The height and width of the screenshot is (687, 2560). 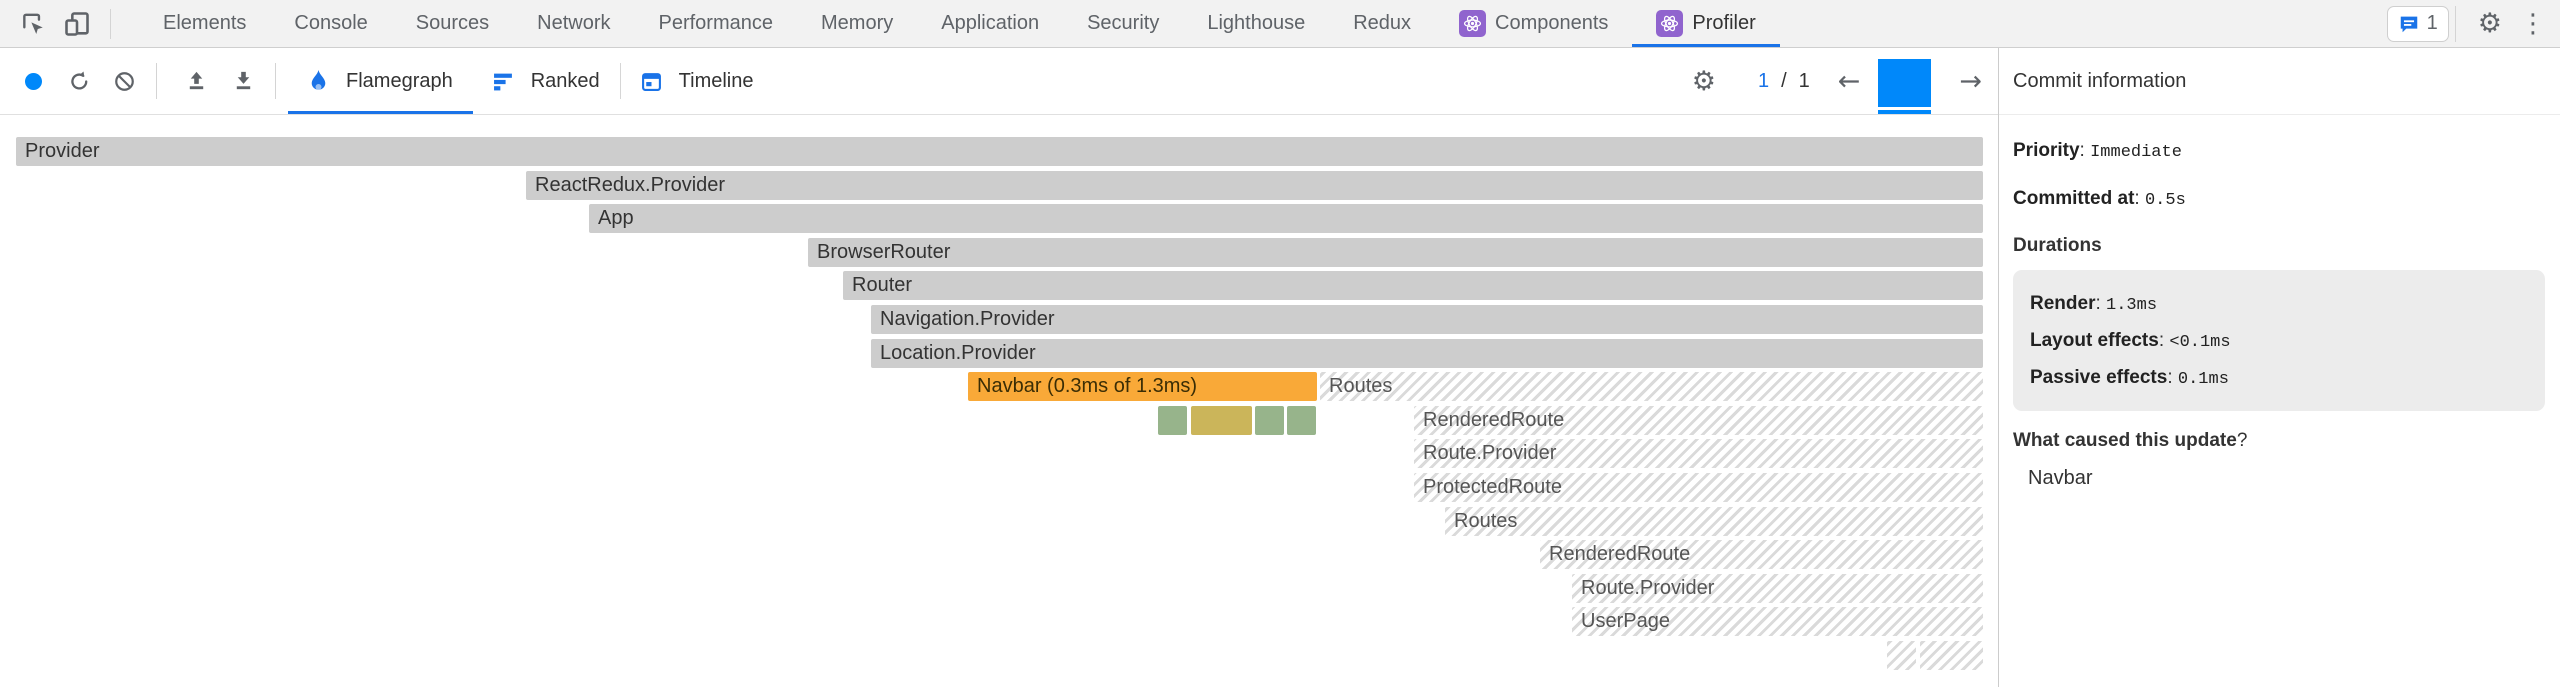 I want to click on panel-divider, so click(x=1998, y=367).